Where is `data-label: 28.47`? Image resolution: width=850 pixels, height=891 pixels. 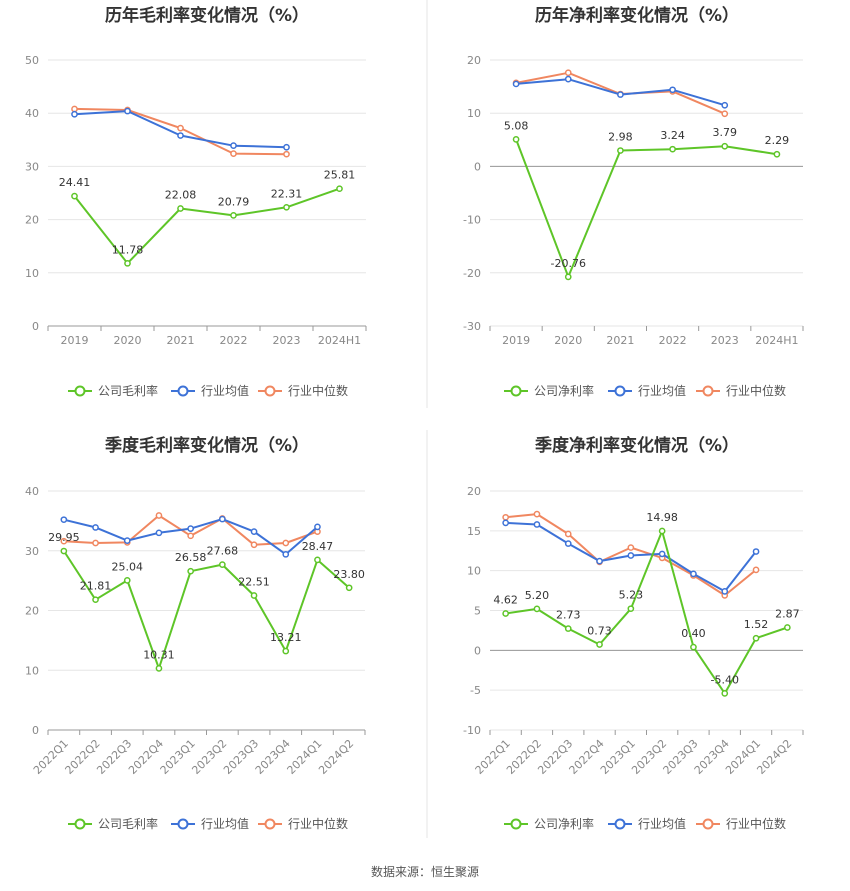
data-label: 28.47 is located at coordinates (318, 546).